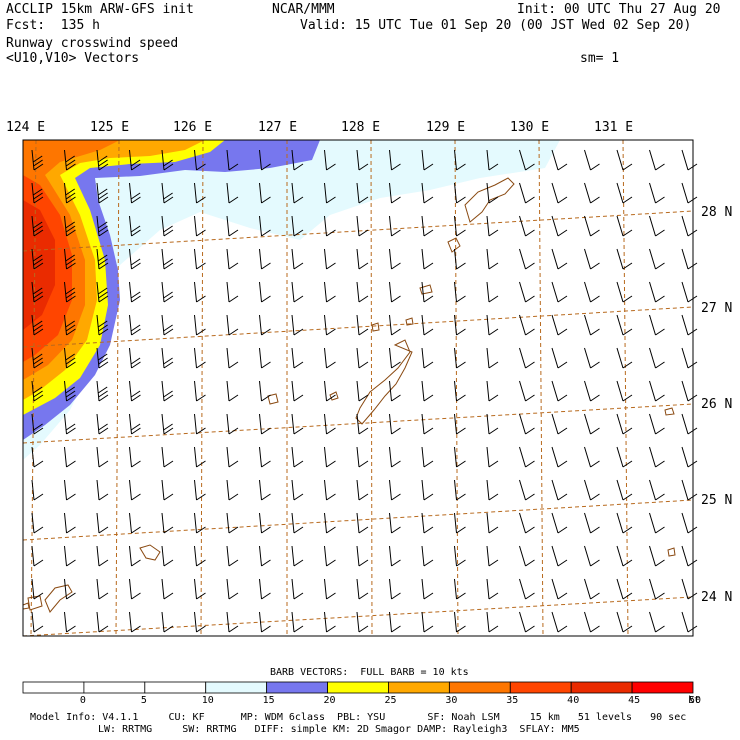  I want to click on lat-label: 28 N, so click(717, 212).